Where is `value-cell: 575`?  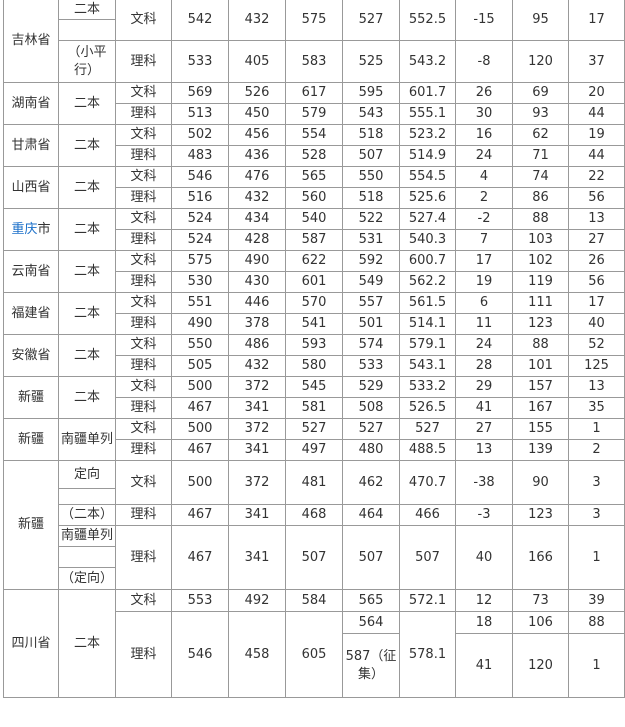 value-cell: 575 is located at coordinates (200, 261).